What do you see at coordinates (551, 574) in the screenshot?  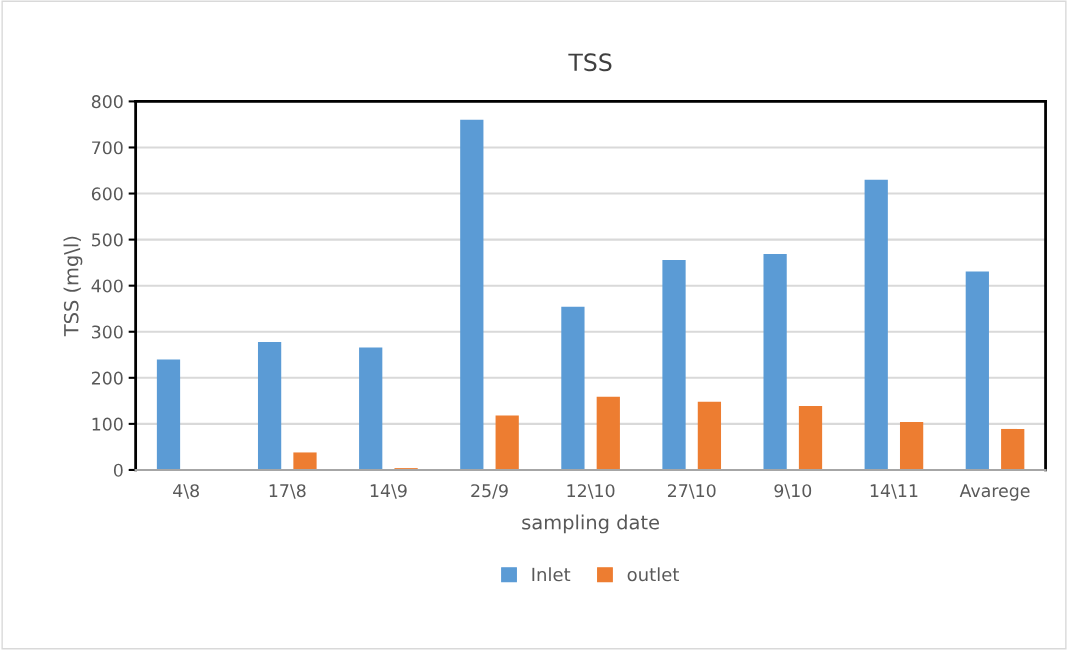 I see `legend-label: Inlet` at bounding box center [551, 574].